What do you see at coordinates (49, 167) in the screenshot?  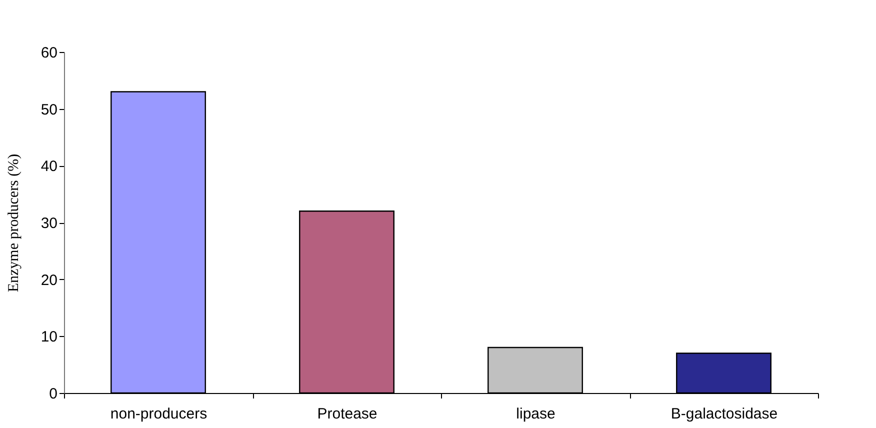 I see `y-tick-label: 40` at bounding box center [49, 167].